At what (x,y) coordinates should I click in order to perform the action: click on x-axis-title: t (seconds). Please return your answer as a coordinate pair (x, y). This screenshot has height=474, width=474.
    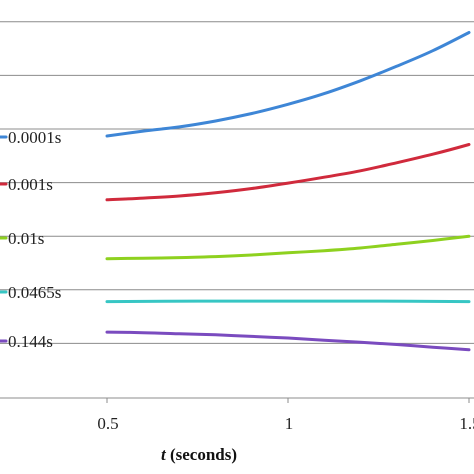
    Looking at the image, I should click on (199, 454).